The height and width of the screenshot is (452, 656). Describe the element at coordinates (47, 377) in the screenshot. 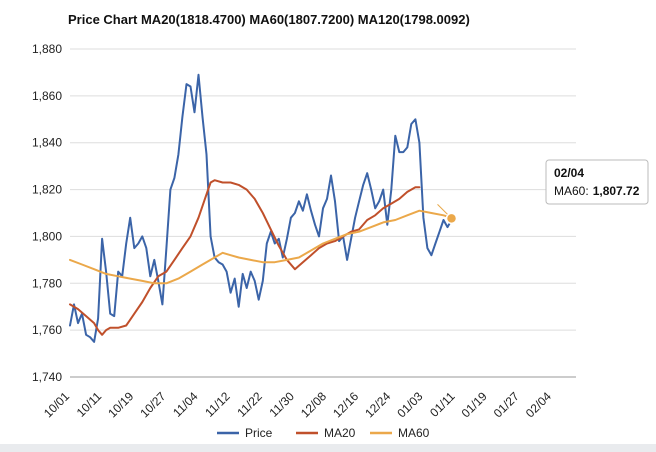

I see `y-tick-label: 1,740` at that location.